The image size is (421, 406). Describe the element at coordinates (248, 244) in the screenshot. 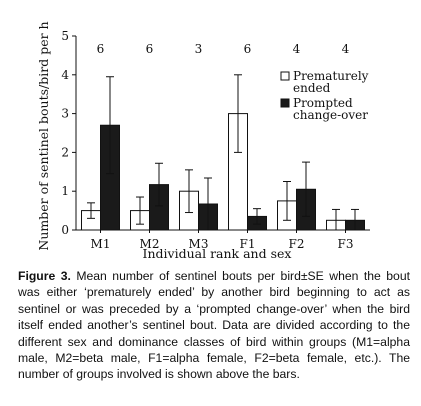

I see `x-tick-label: F1` at that location.